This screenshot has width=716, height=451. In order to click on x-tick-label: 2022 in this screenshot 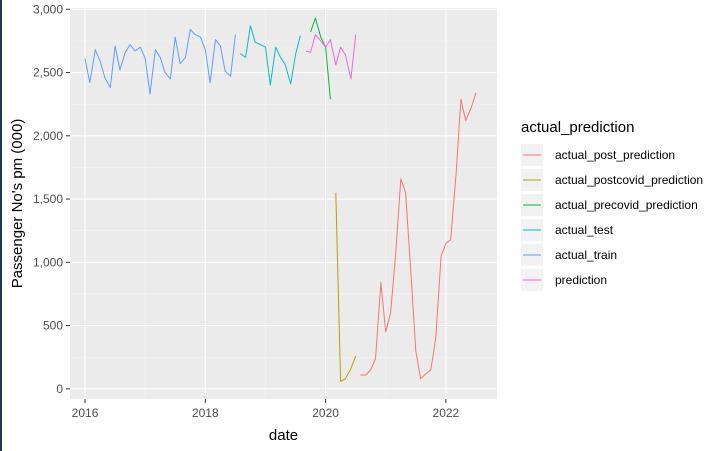, I will do `click(446, 413)`.